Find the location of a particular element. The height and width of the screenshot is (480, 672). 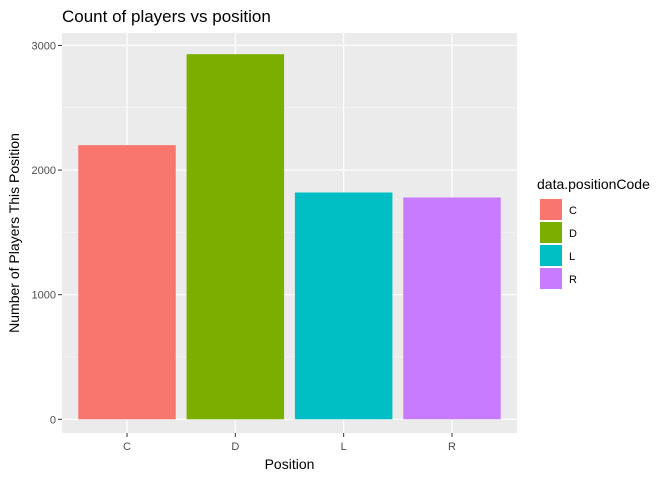

bar-c is located at coordinates (127, 282).